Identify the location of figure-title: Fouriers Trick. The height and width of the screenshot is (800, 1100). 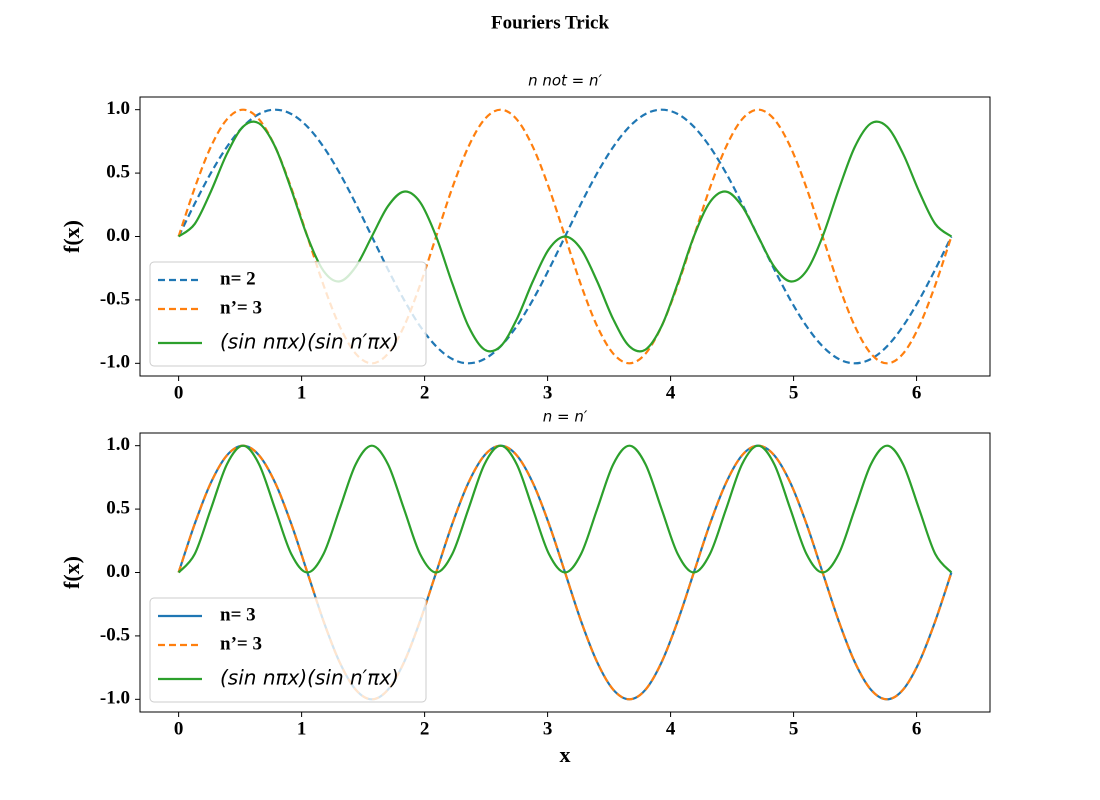
(550, 22).